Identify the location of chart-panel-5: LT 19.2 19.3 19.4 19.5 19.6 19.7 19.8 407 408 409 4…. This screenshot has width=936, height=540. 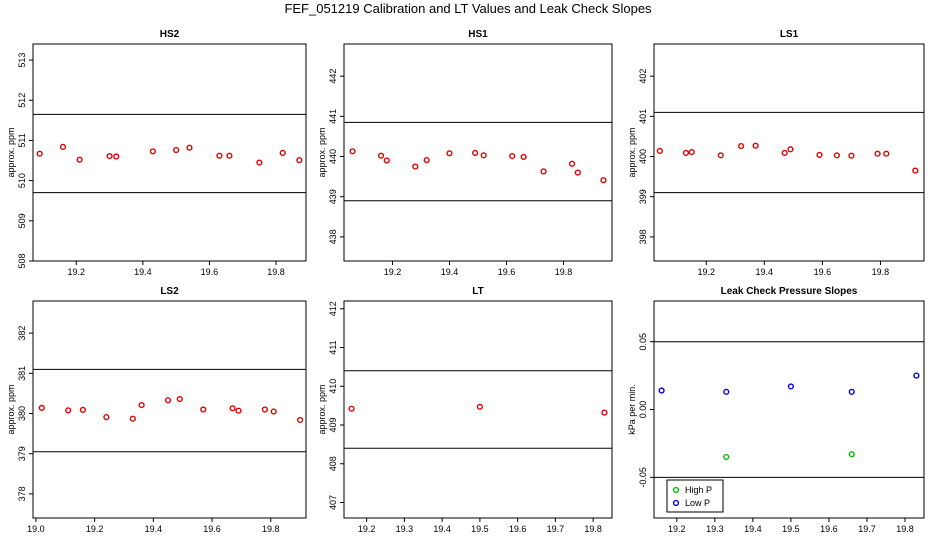
(465, 410).